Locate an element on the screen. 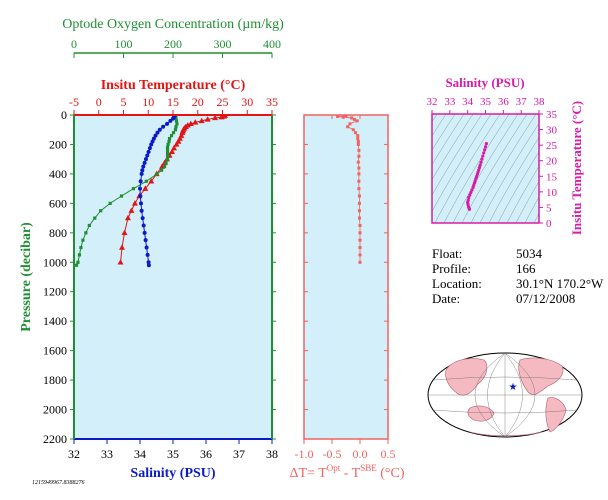 This screenshot has width=608, height=500. temperature-tick-label: 20 is located at coordinates (198, 102).